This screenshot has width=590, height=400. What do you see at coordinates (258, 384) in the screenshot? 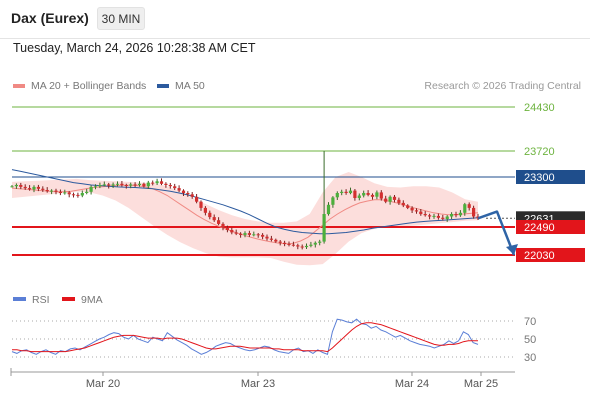
I see `x-tick-label: Mar 23` at bounding box center [258, 384].